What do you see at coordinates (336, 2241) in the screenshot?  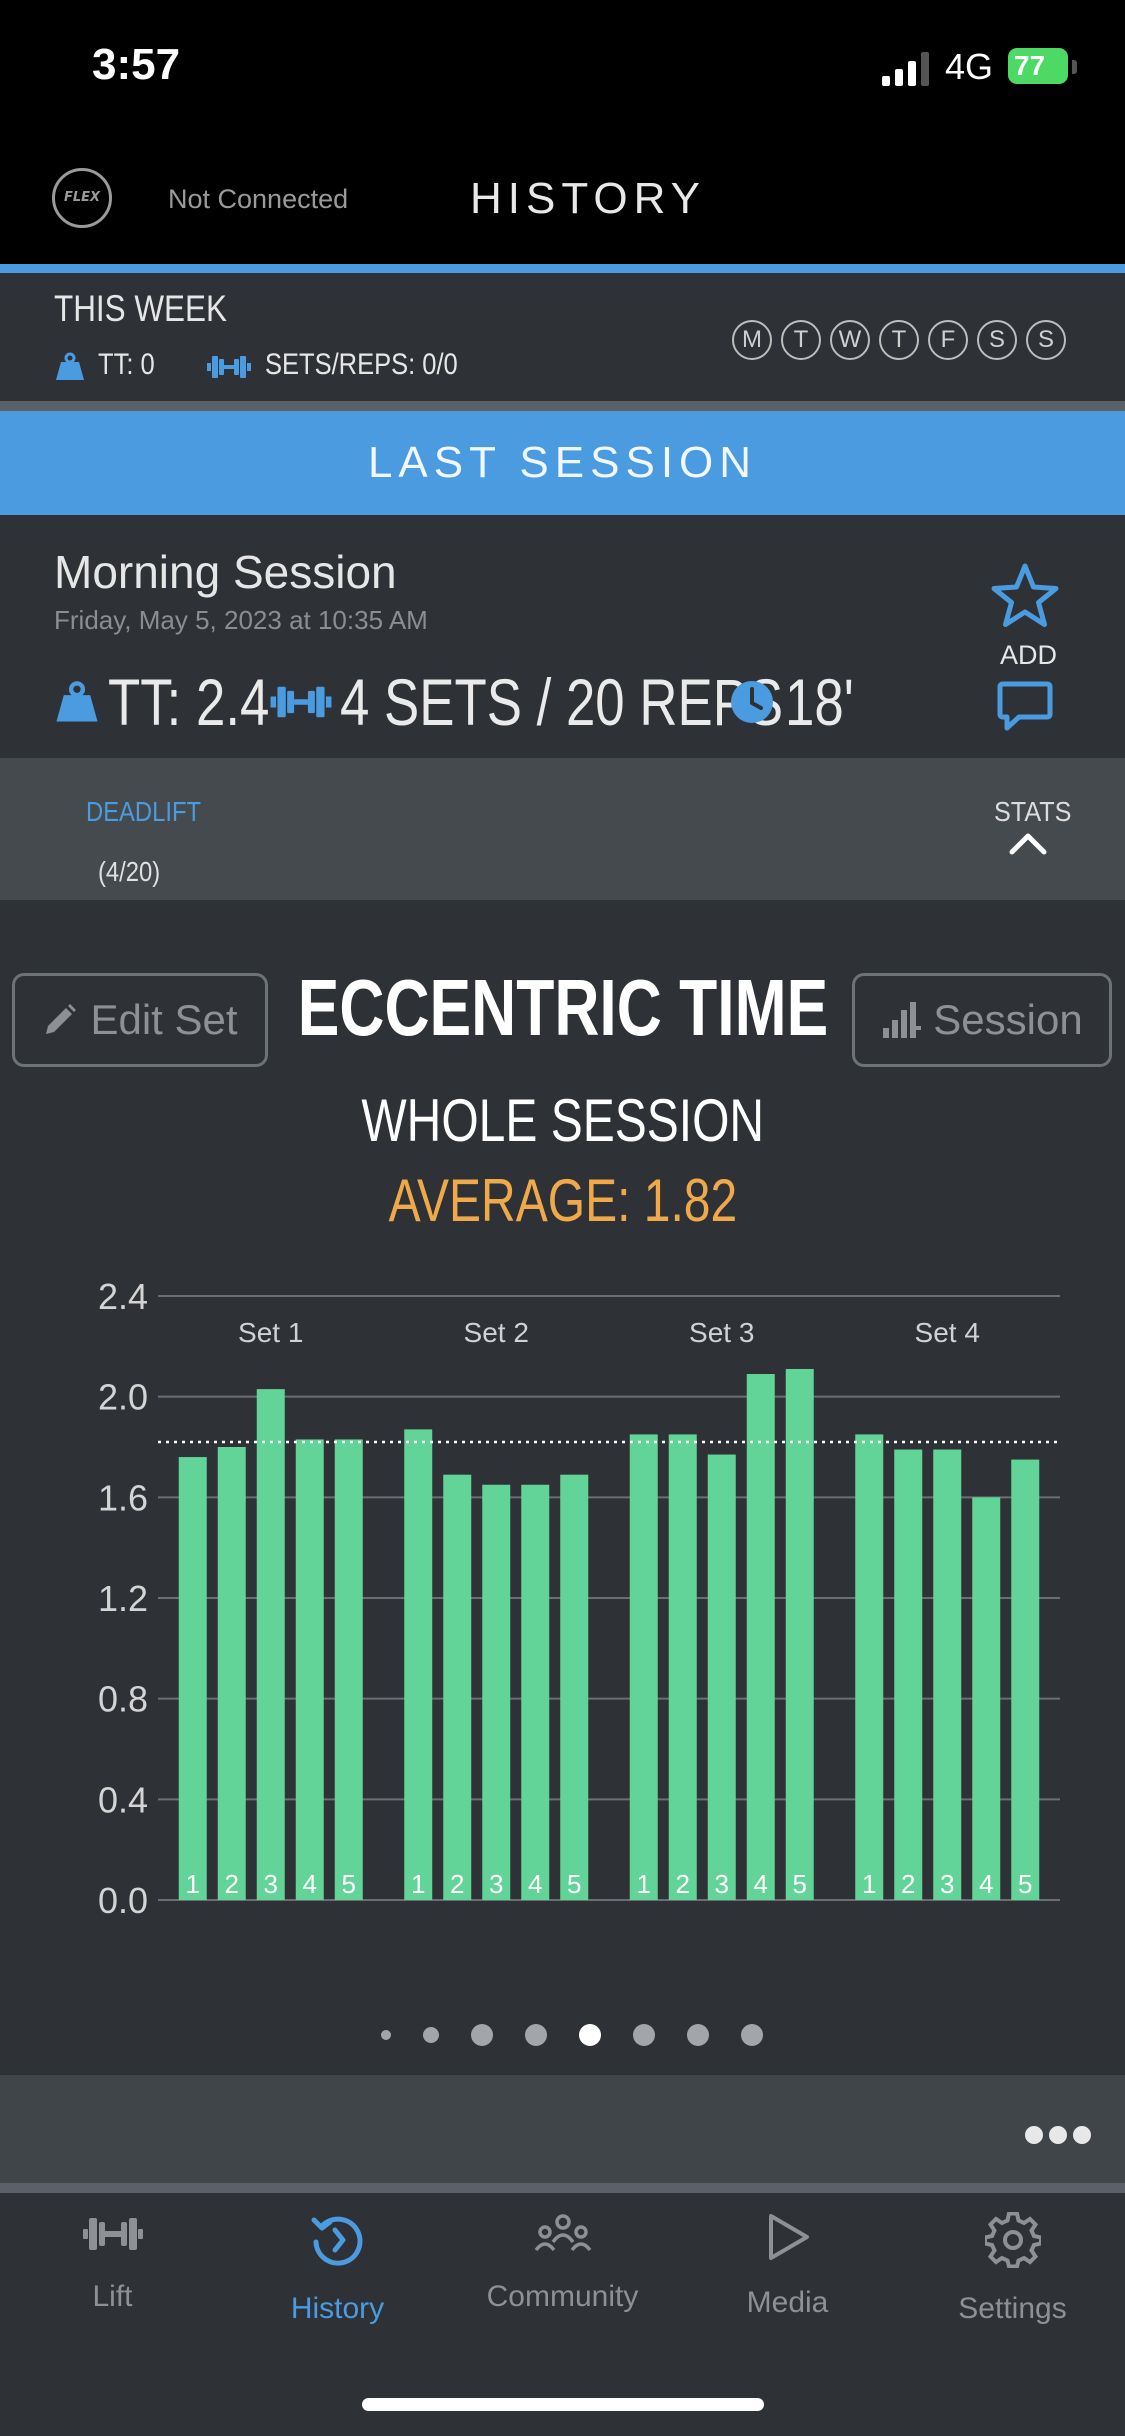 I see `history-icon` at bounding box center [336, 2241].